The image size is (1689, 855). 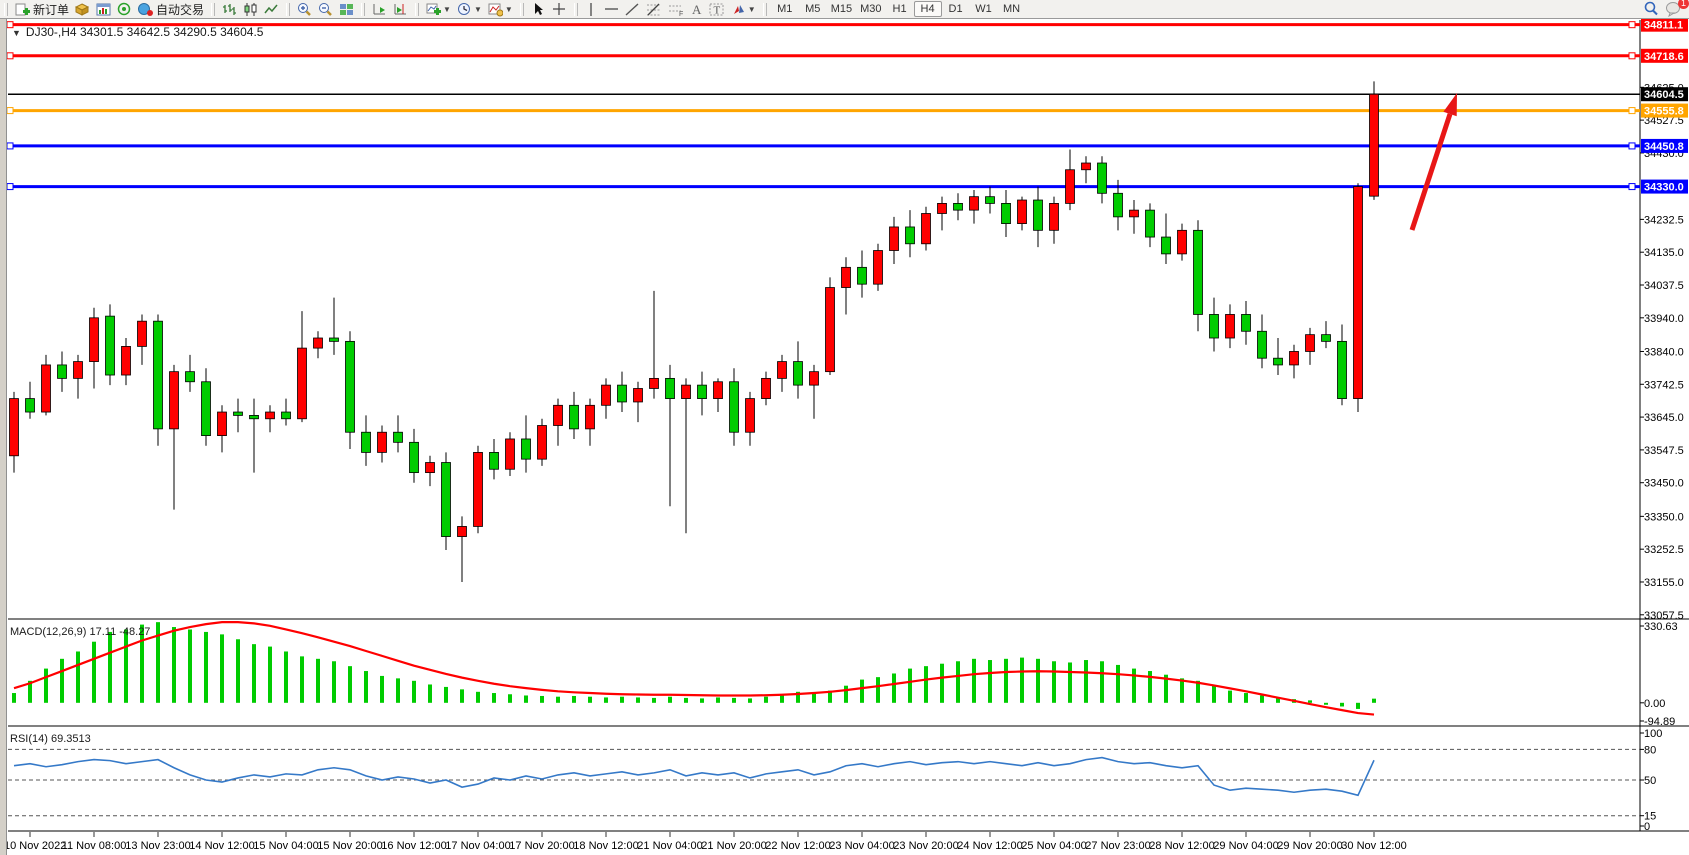 I want to click on templates-button: ▼, so click(x=500, y=9).